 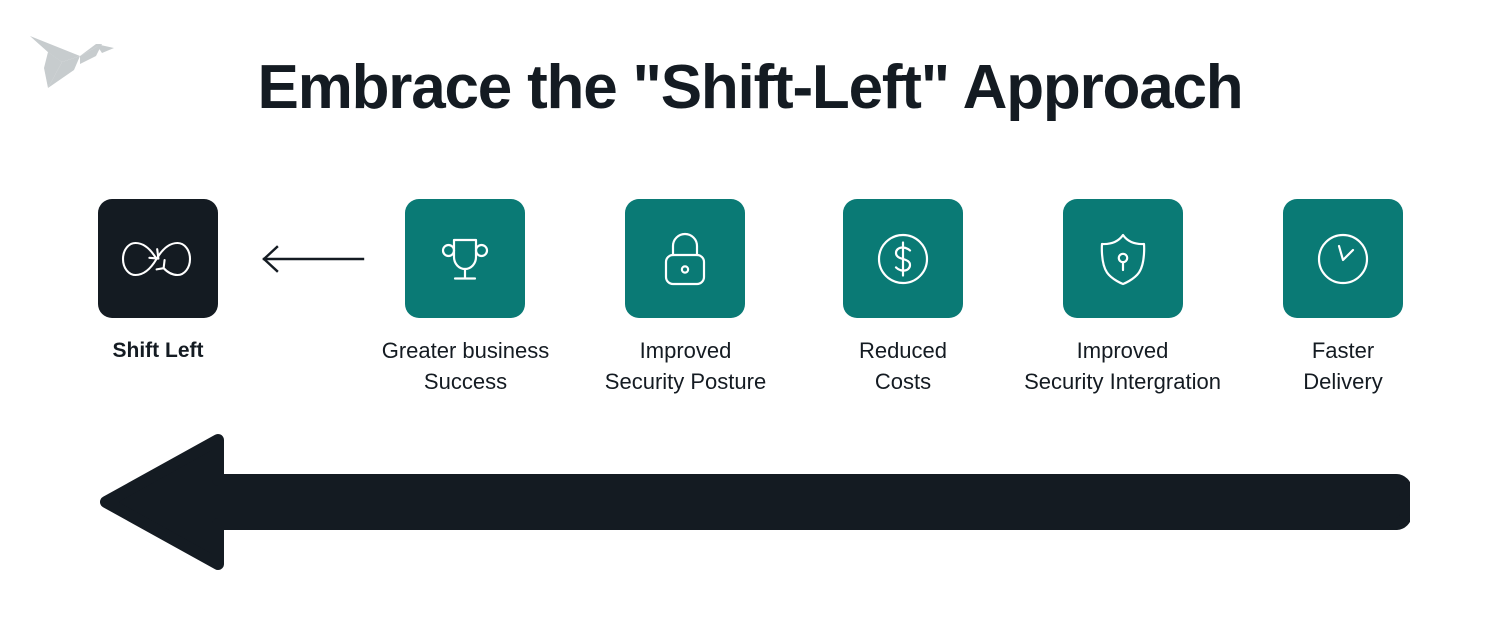 I want to click on caption-faster-delivery: Faster Delivery, so click(x=1343, y=366).